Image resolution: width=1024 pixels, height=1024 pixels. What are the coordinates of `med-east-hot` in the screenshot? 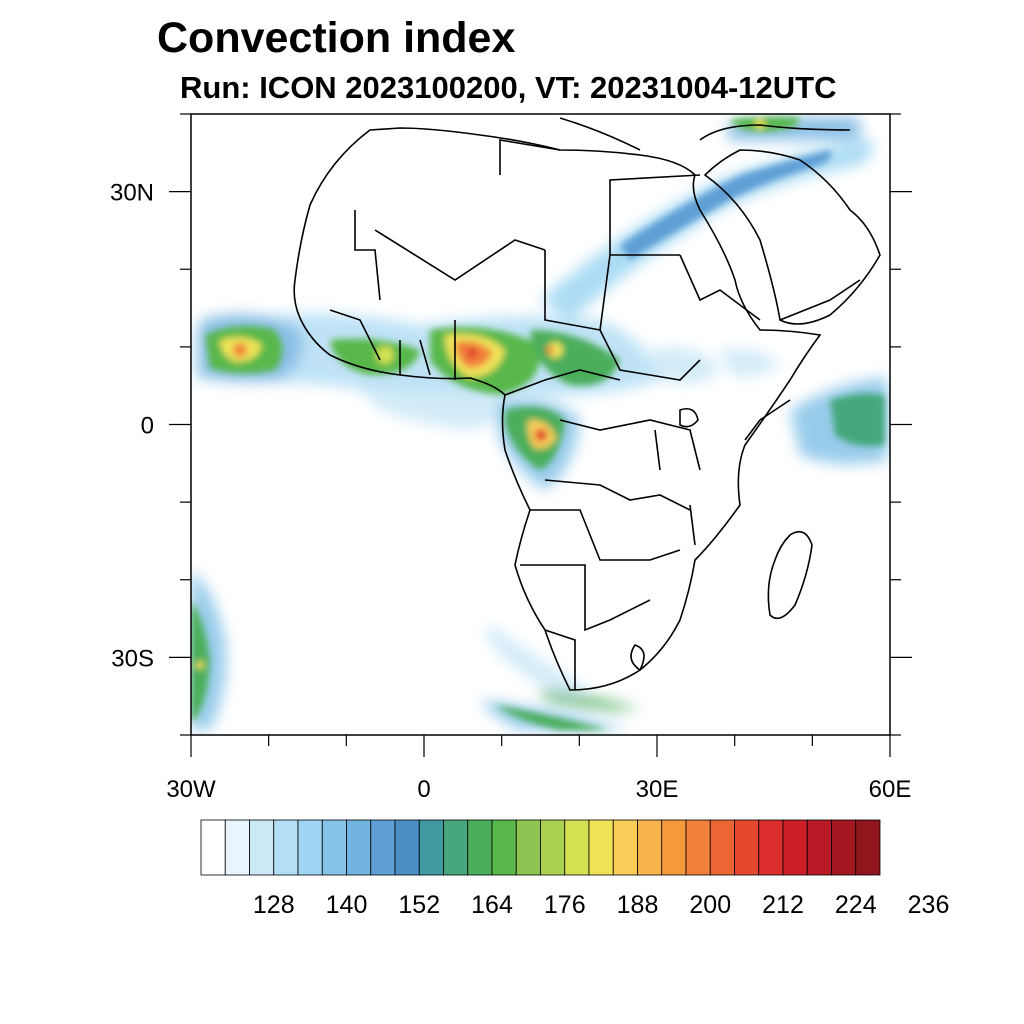 It's located at (760, 124).